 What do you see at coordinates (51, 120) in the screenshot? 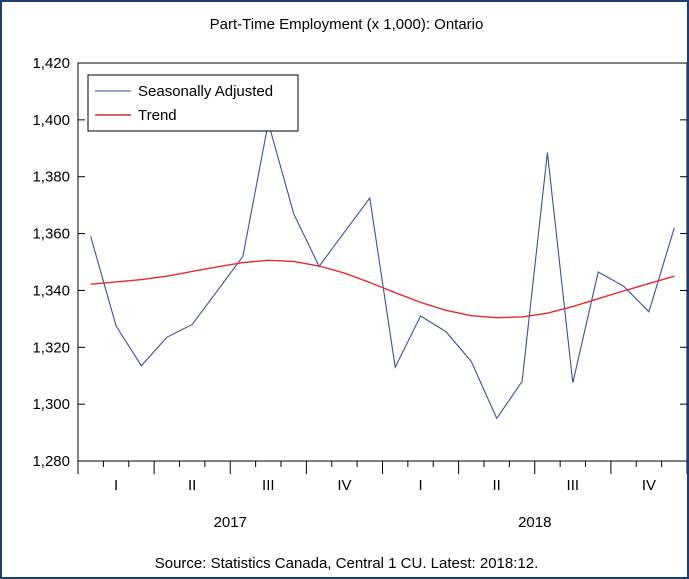
I see `y-tick-label: 1,400` at bounding box center [51, 120].